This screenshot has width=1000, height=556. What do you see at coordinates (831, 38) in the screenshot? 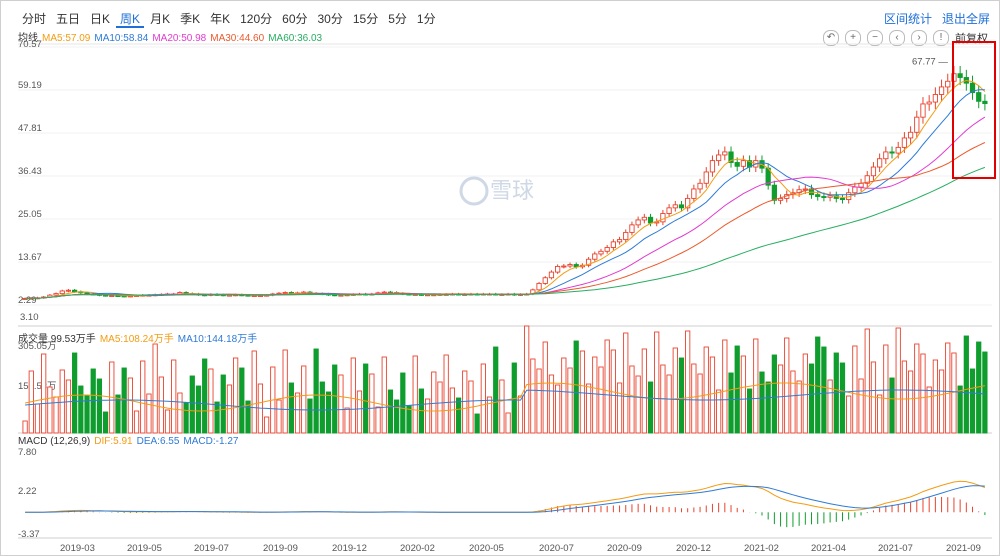
I see `undo-icon: ↶` at bounding box center [831, 38].